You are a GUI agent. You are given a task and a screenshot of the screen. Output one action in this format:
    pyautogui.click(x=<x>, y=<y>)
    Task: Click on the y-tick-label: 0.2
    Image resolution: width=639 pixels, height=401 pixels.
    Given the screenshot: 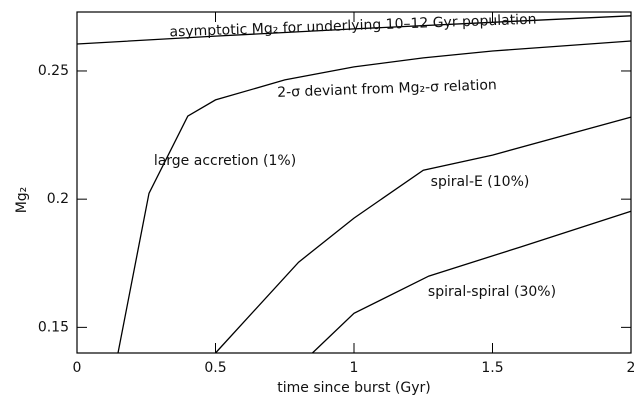 What is the action you would take?
    pyautogui.click(x=58, y=199)
    